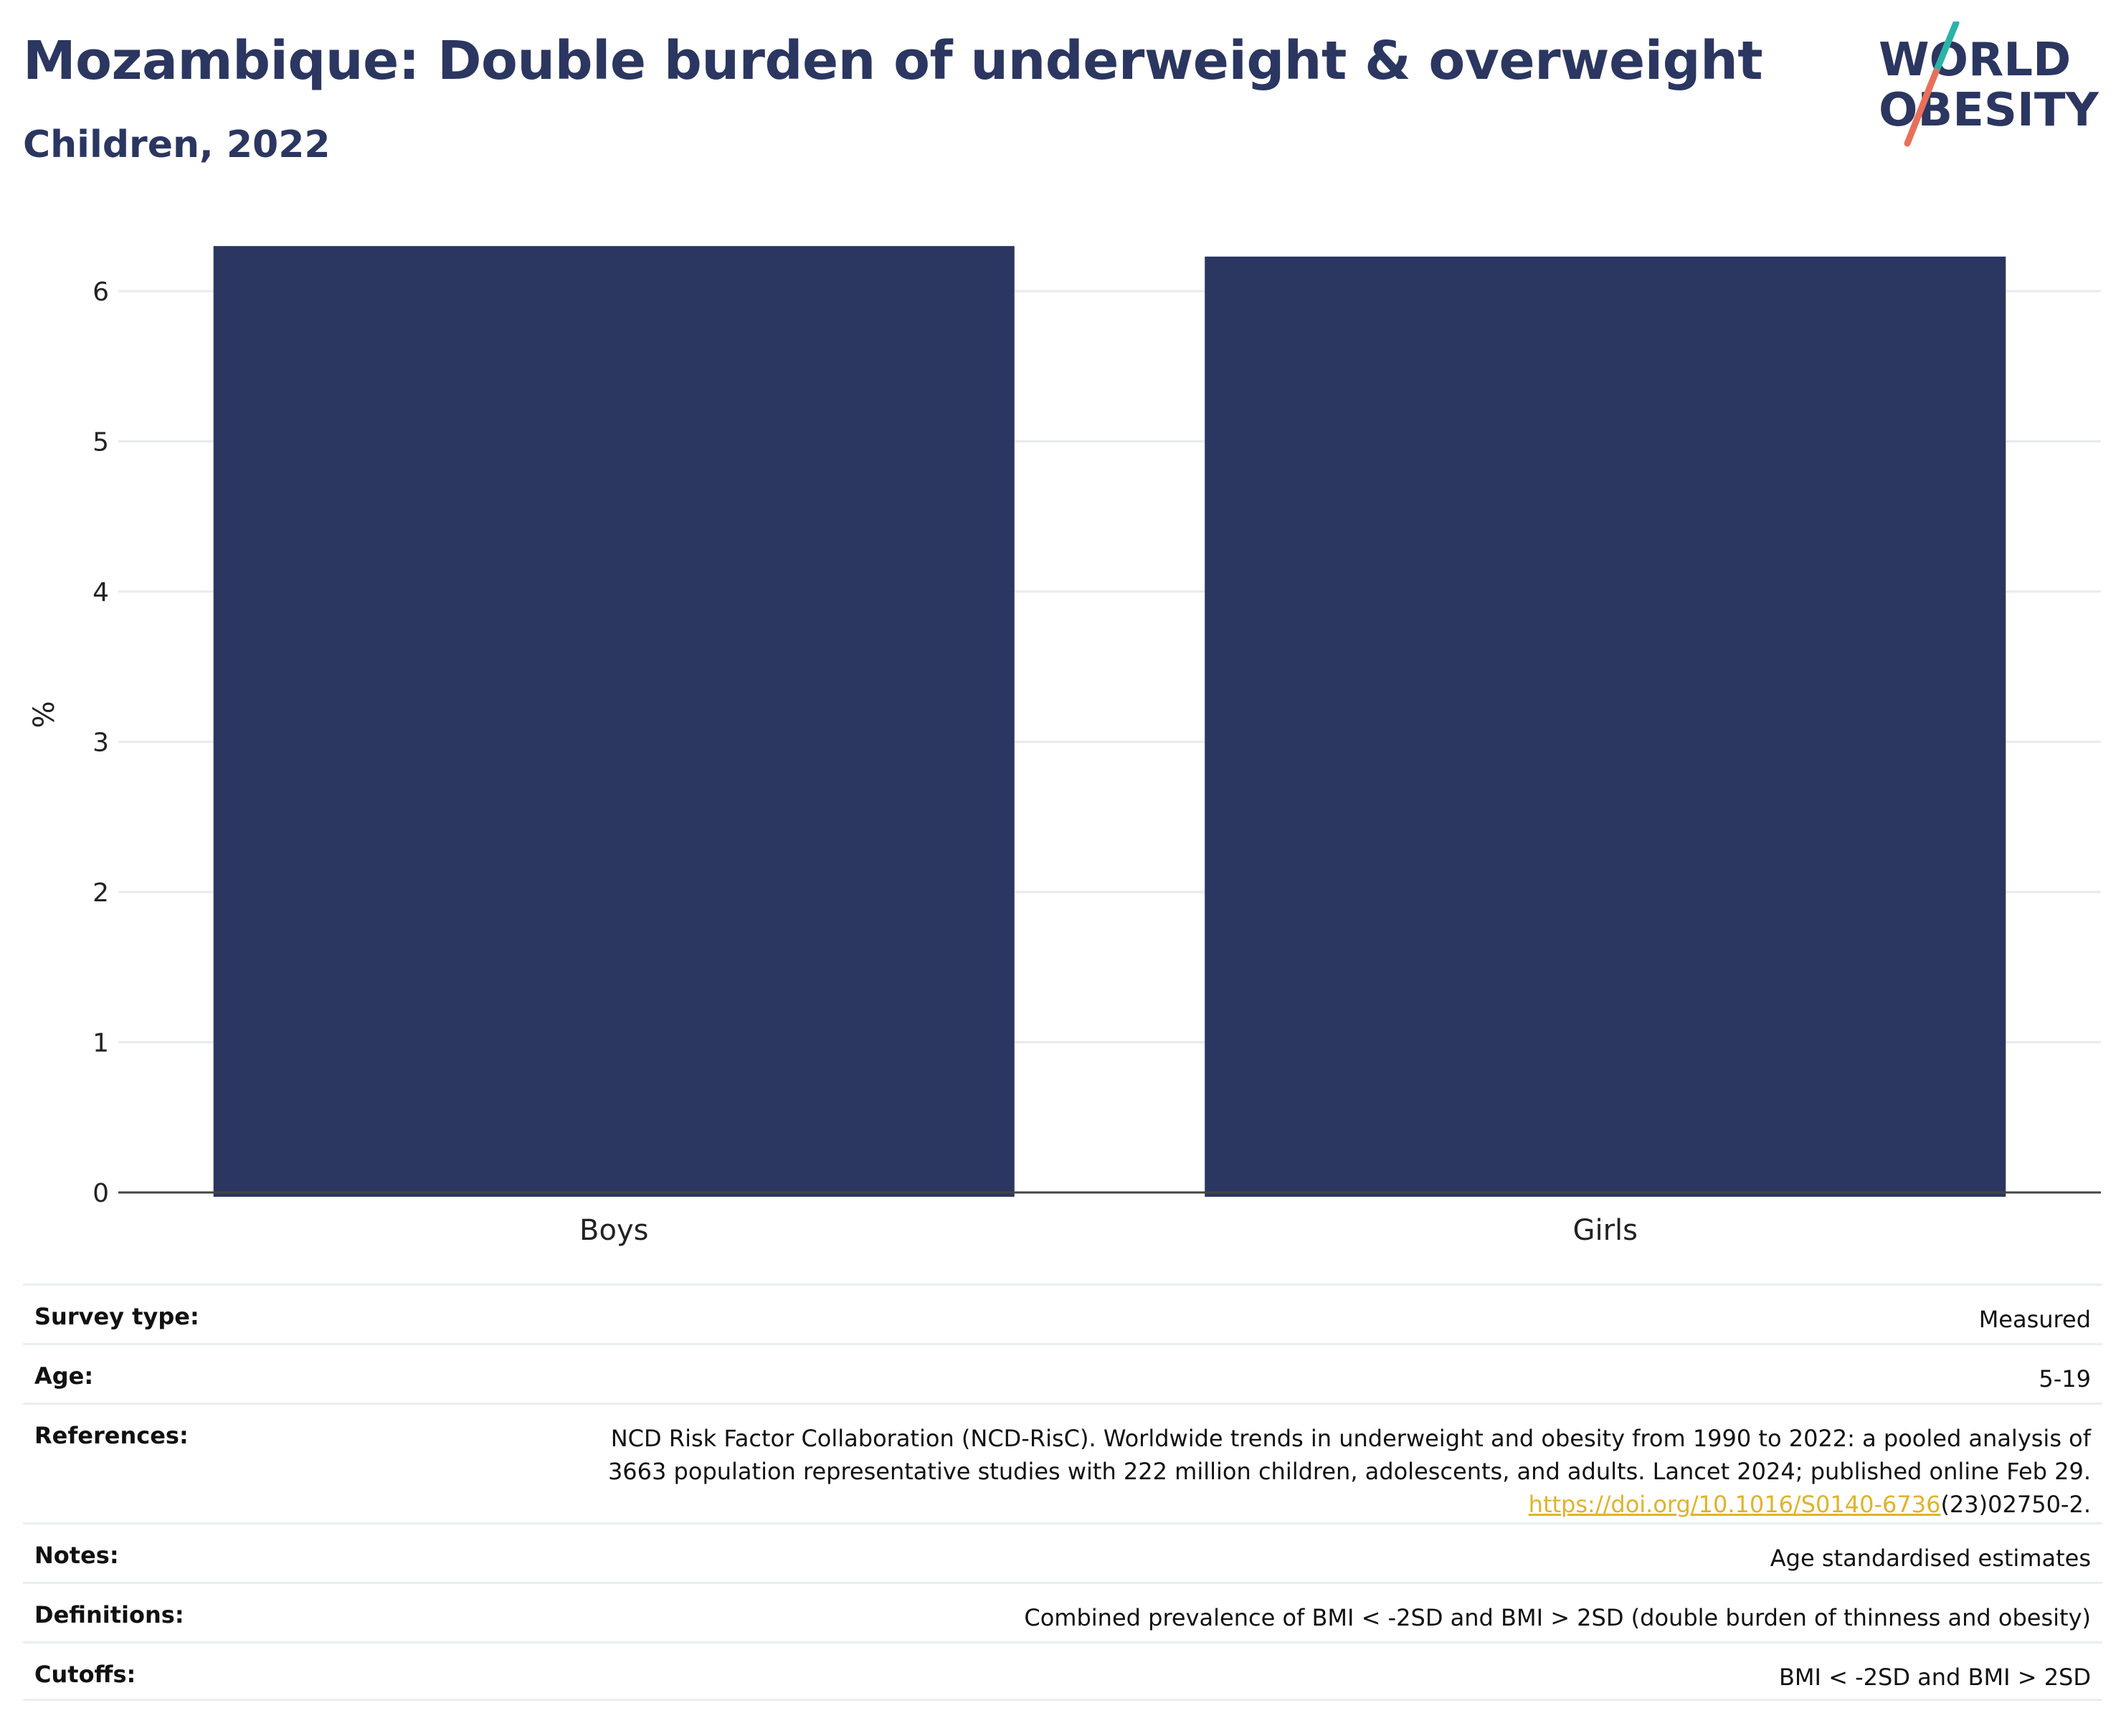 The width and height of the screenshot is (2121, 1736). Describe the element at coordinates (1062, 1671) in the screenshot. I see `cutoffs-row: Cutoffs: BMI < -2SD and BMI > 2SD` at that location.